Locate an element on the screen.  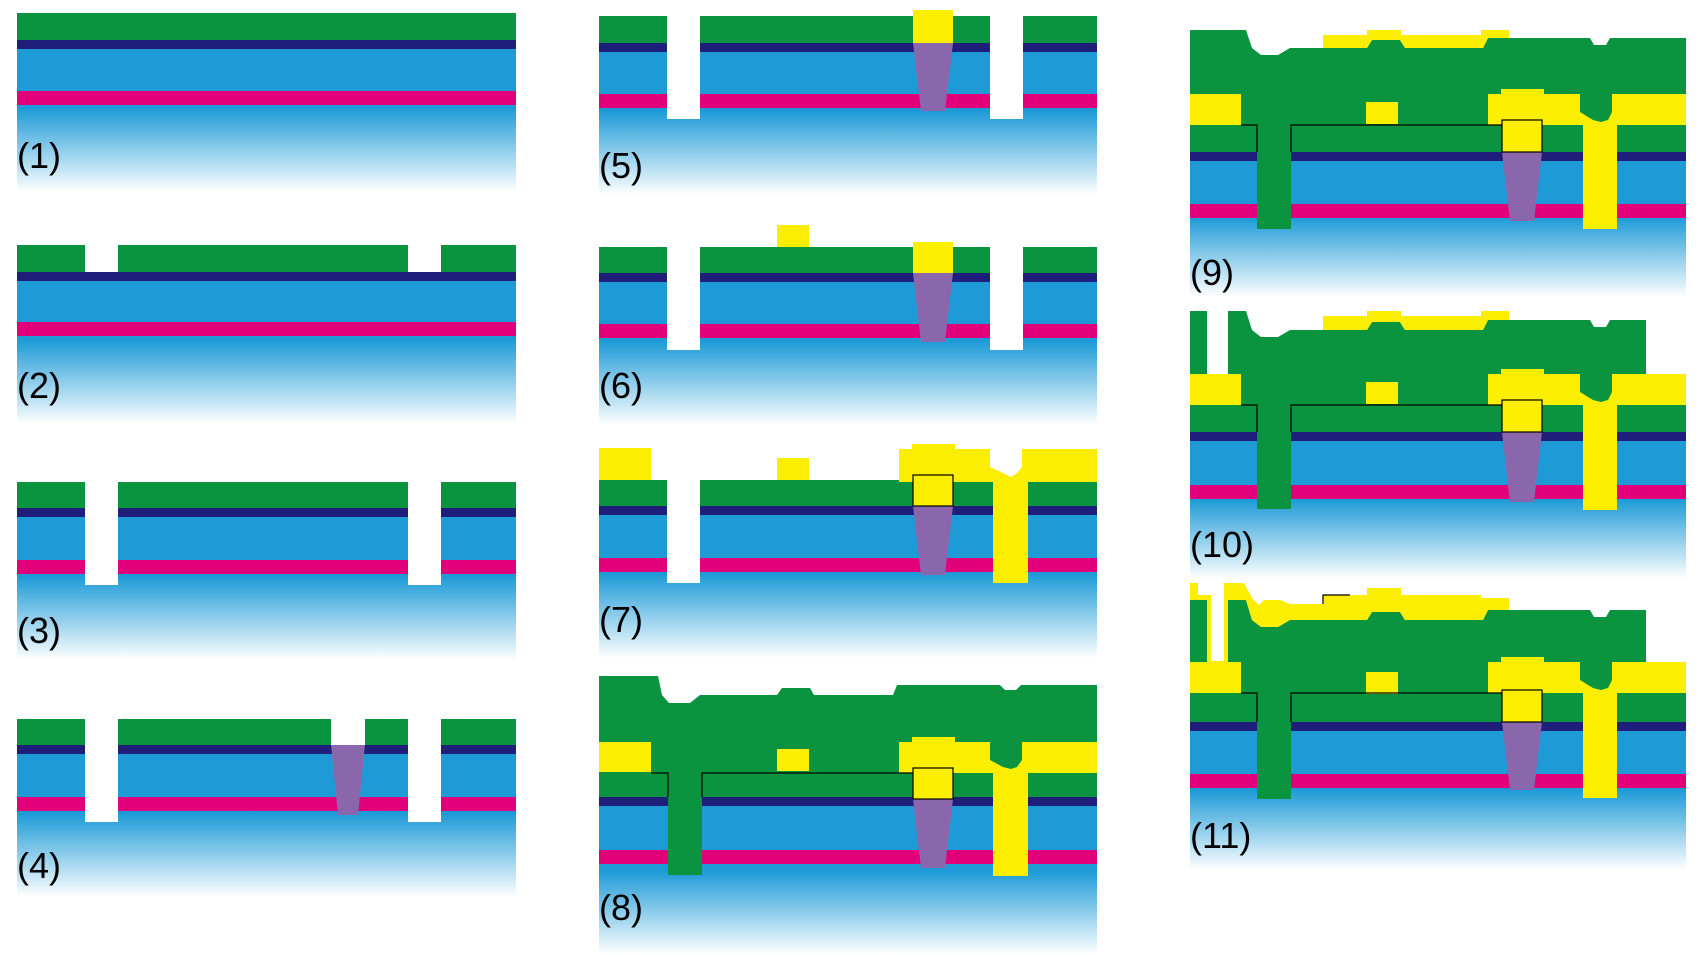
step-4-panel: (4) is located at coordinates (266, 807).